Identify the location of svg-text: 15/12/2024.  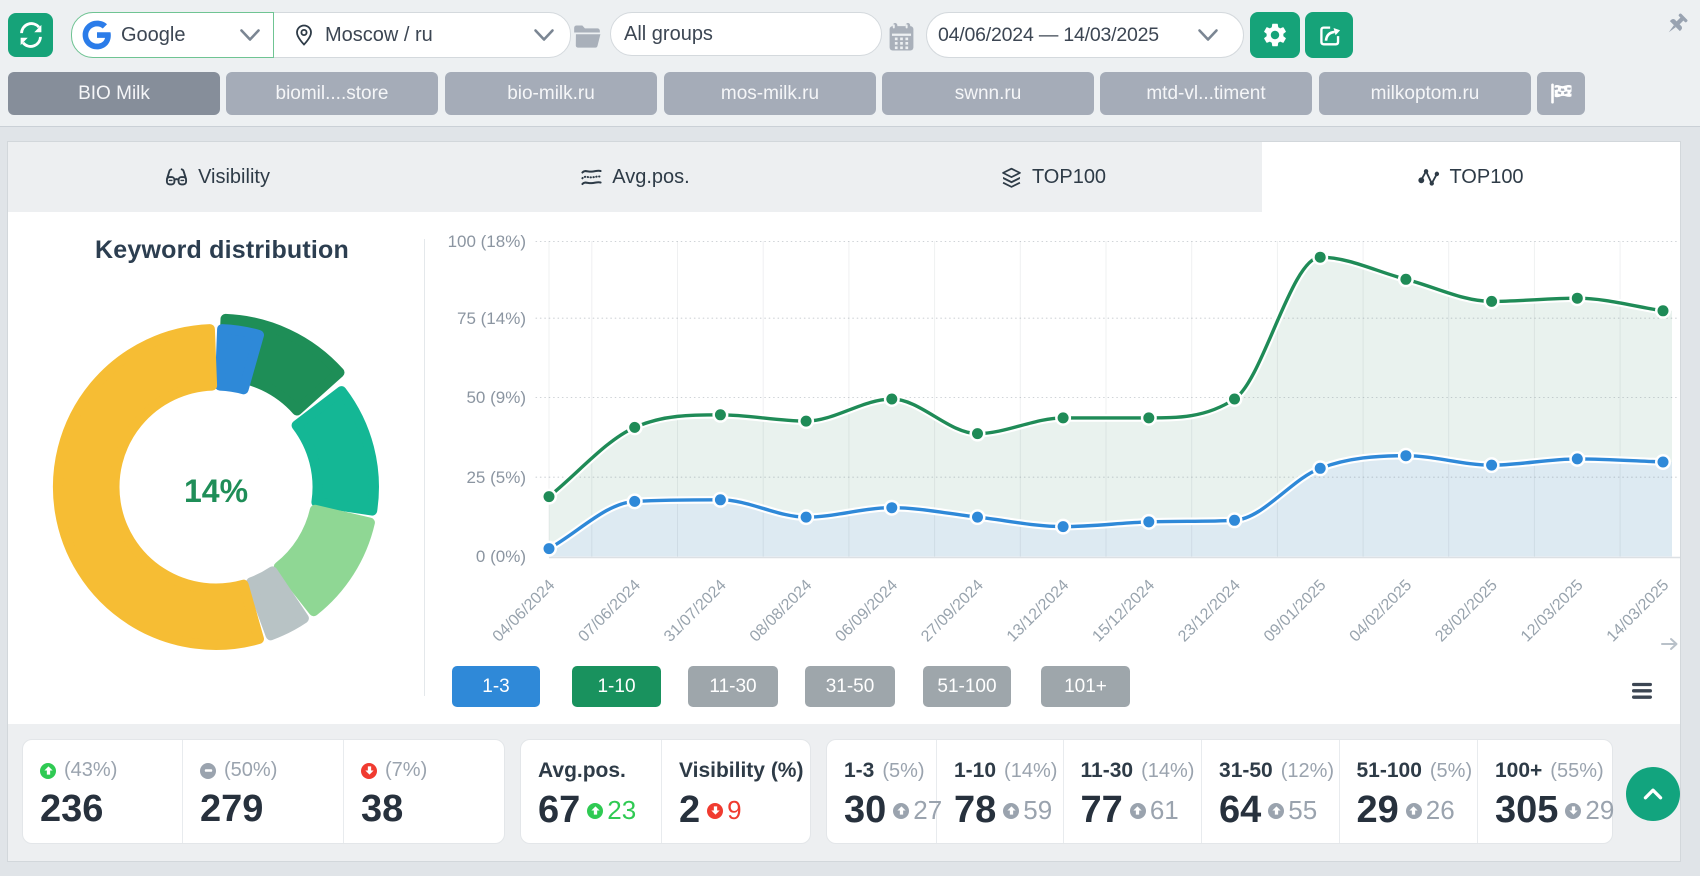
(1123, 611).